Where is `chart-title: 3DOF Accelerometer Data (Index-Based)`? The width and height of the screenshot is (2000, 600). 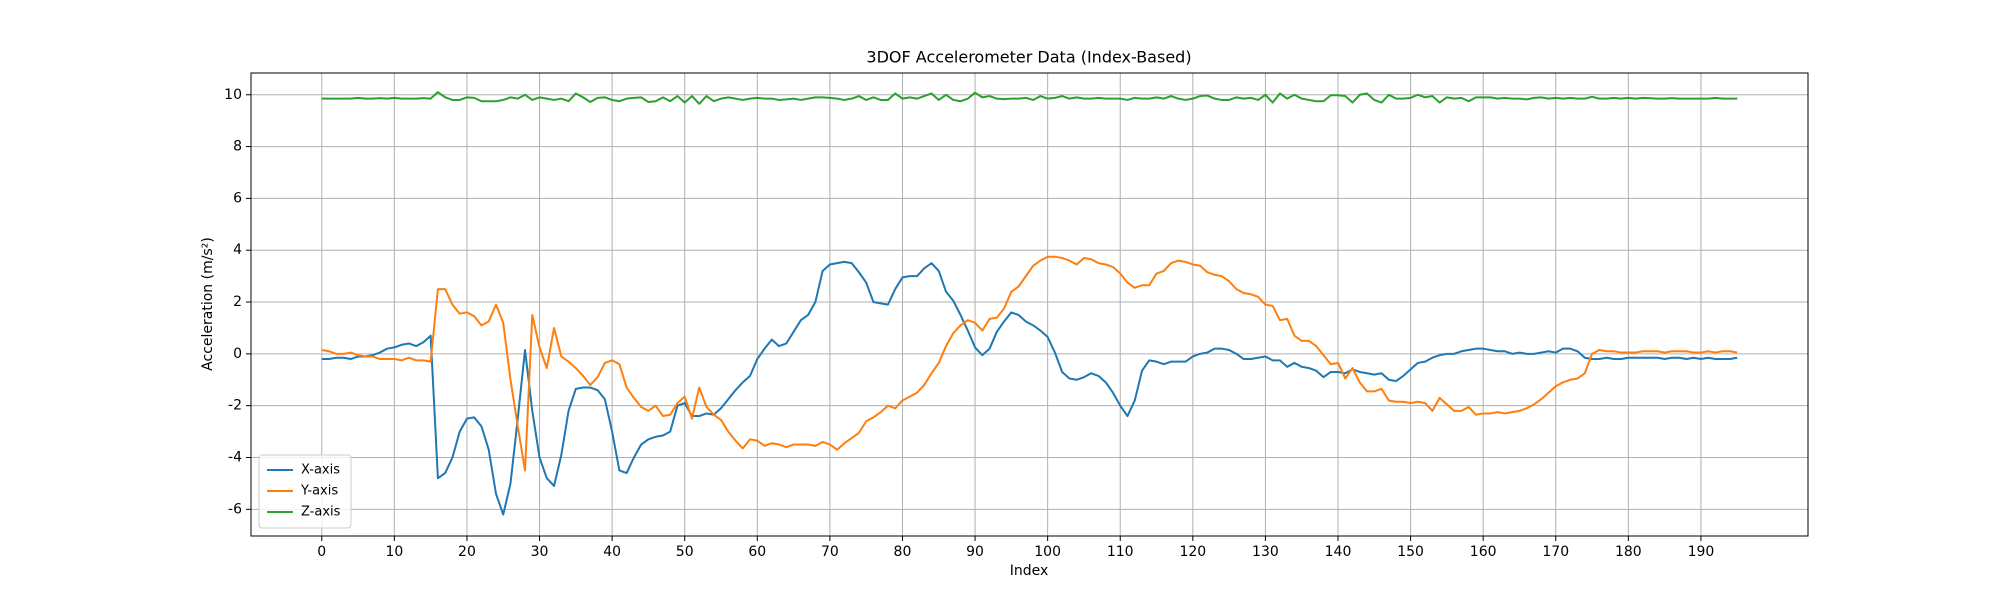
chart-title: 3DOF Accelerometer Data (Index-Based) is located at coordinates (1028, 57).